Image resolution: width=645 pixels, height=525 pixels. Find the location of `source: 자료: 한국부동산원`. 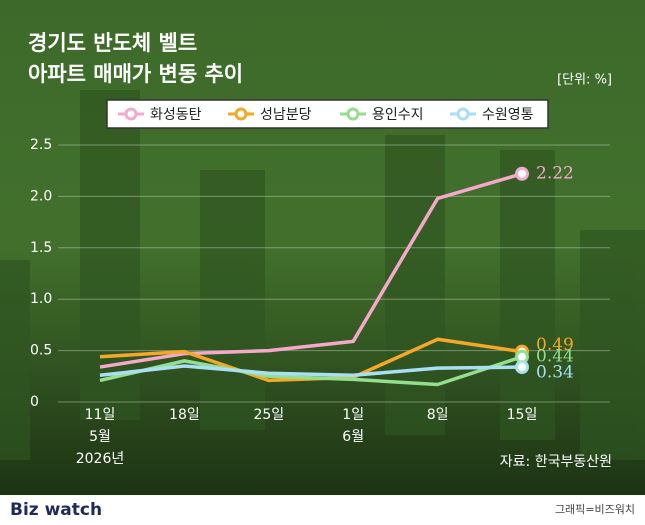

source: 자료: 한국부동산원 is located at coordinates (556, 462).